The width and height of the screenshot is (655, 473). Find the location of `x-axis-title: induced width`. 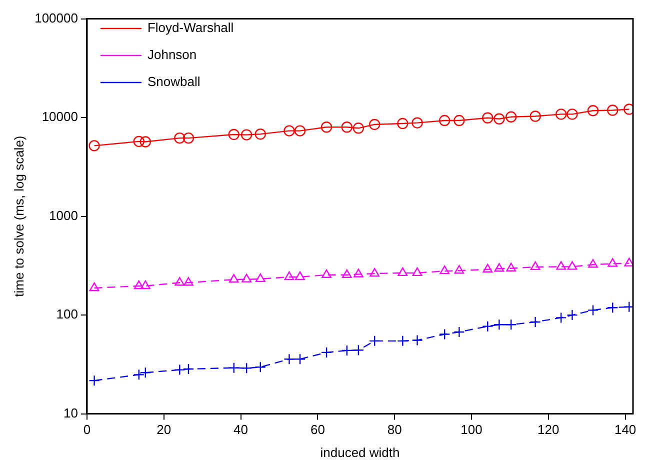

x-axis-title: induced width is located at coordinates (360, 452).